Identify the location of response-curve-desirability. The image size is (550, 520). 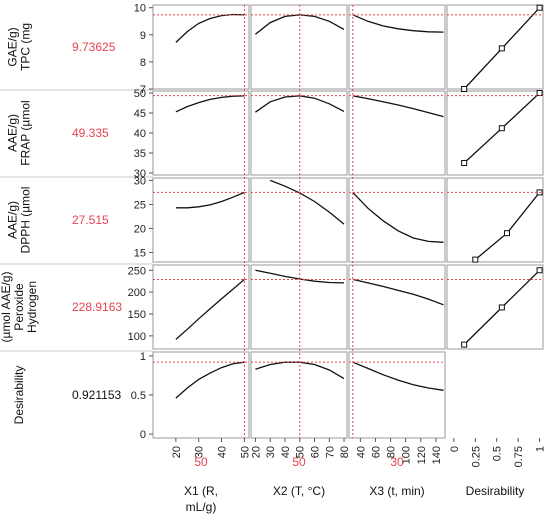
(507, 226).